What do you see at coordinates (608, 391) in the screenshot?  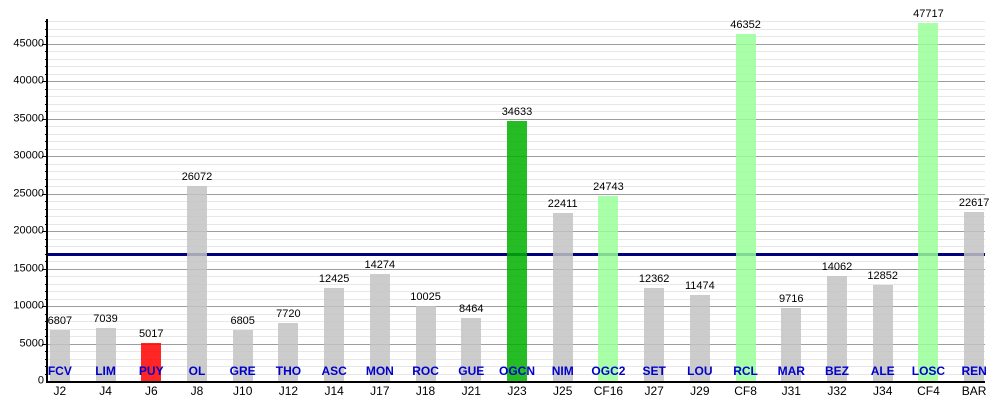 I see `match-label: CF16` at bounding box center [608, 391].